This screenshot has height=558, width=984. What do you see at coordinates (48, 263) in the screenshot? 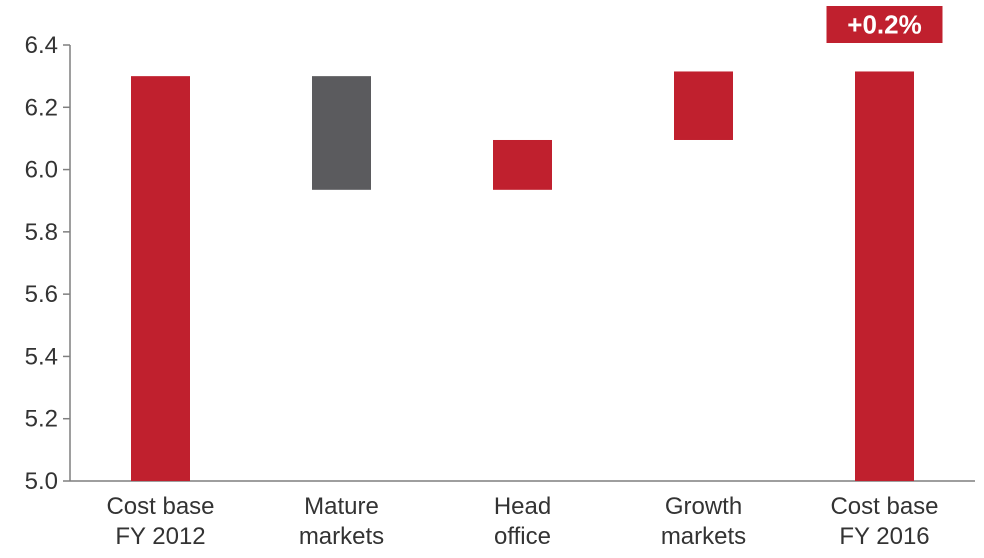
I see `y-axis: 5.0 5.2 5.4 5.6 5.8 6.0 6.2 6.4` at bounding box center [48, 263].